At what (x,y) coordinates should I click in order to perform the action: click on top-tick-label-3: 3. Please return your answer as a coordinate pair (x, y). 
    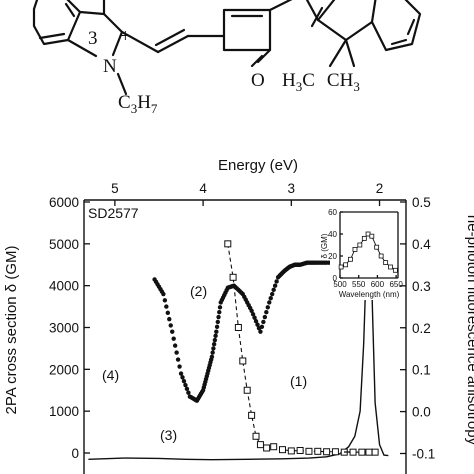
    Looking at the image, I should click on (292, 188).